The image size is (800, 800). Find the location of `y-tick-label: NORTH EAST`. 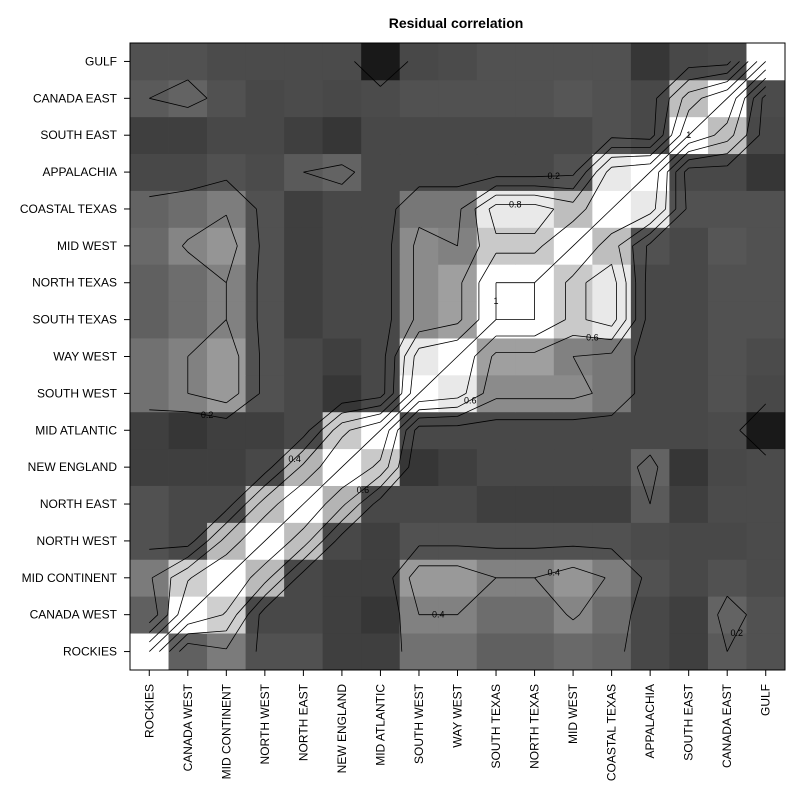

y-tick-label: NORTH EAST is located at coordinates (79, 504).